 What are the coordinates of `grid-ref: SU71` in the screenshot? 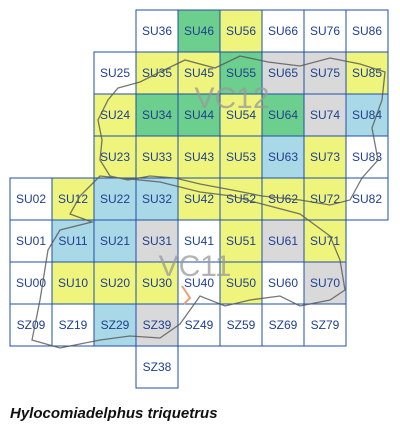 It's located at (325, 241).